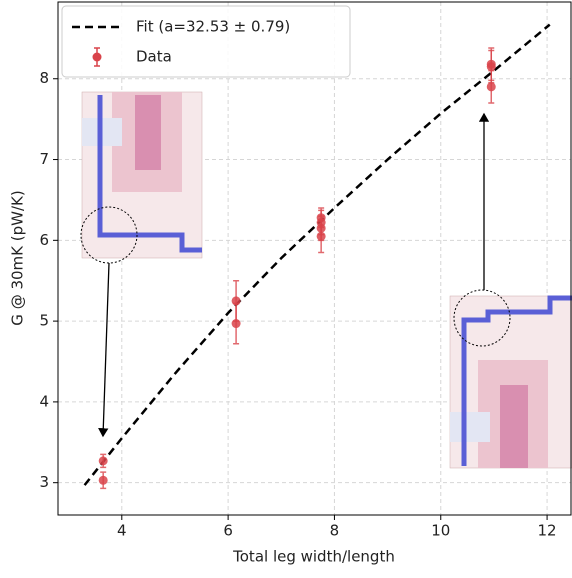 Image resolution: width=572 pixels, height=578 pixels. What do you see at coordinates (122, 531) in the screenshot?
I see `x-tick-label: 4` at bounding box center [122, 531].